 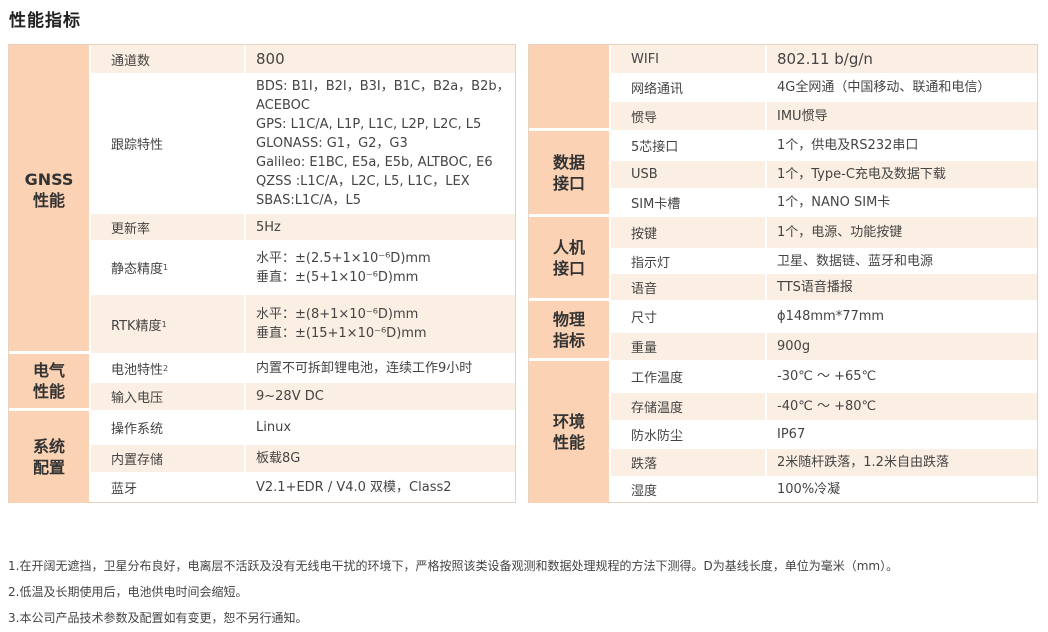 What do you see at coordinates (809, 489) in the screenshot?
I see `spec-value: 100%冷凝` at bounding box center [809, 489].